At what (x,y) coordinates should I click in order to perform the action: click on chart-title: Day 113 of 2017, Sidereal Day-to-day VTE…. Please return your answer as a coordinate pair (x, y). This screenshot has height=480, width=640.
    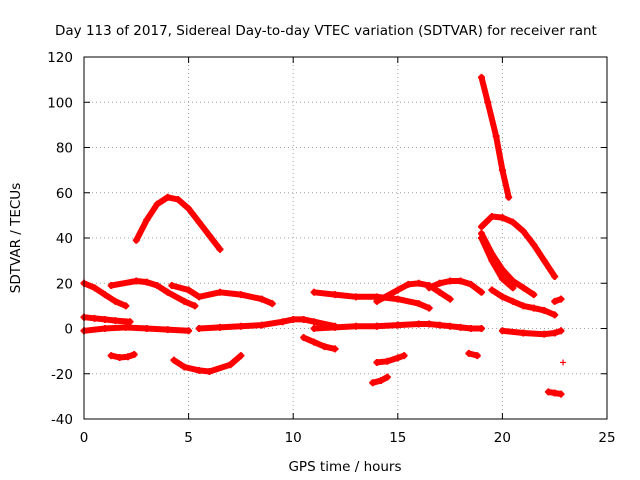
    Looking at the image, I should click on (326, 31).